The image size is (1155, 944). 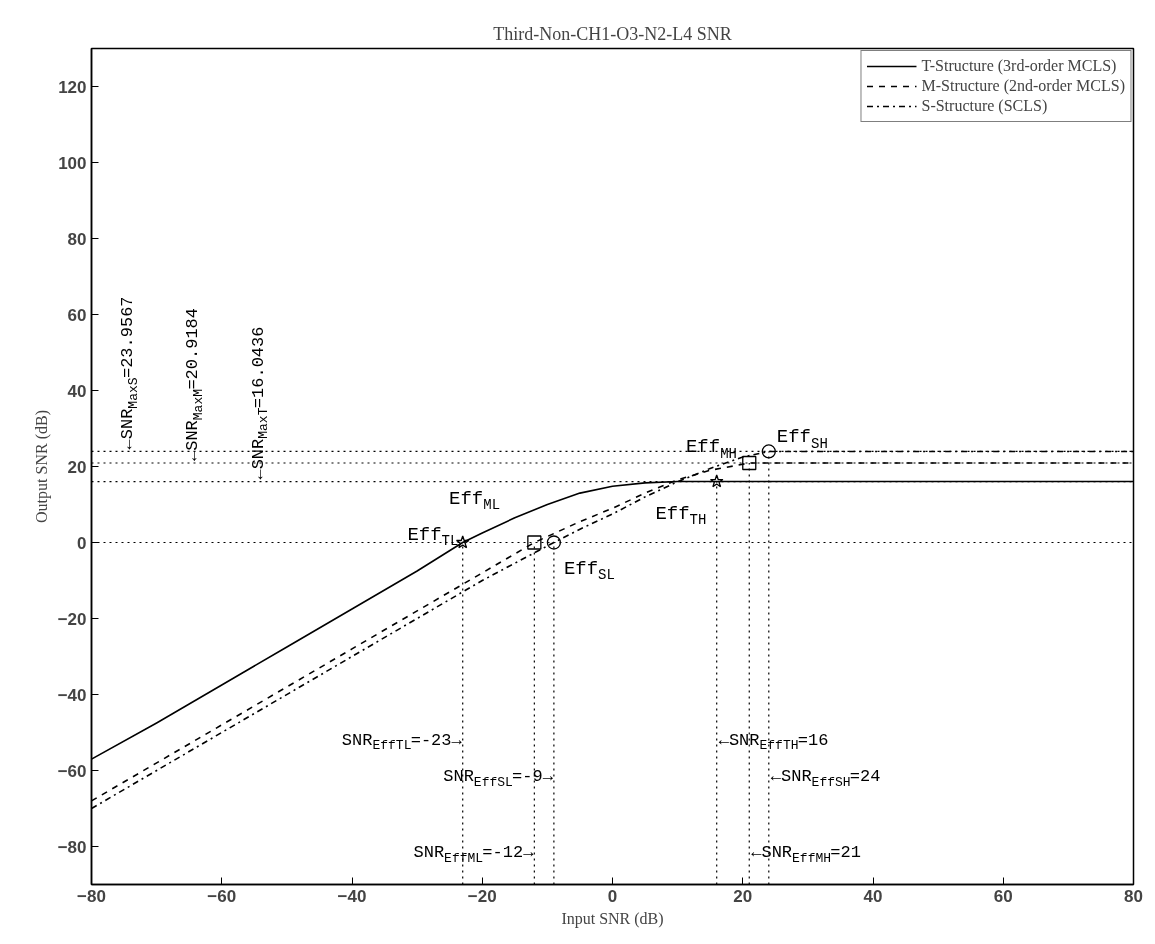 What do you see at coordinates (612, 33) in the screenshot?
I see `chart-title: Third-Non-CH1-O3-N2-L4 SNR` at bounding box center [612, 33].